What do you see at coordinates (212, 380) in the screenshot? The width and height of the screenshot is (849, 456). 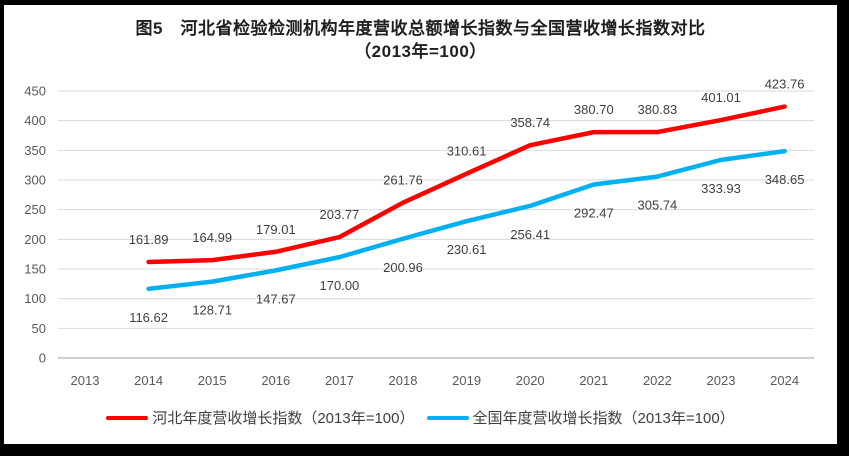 I see `x-axis-tick-label: 2015` at bounding box center [212, 380].